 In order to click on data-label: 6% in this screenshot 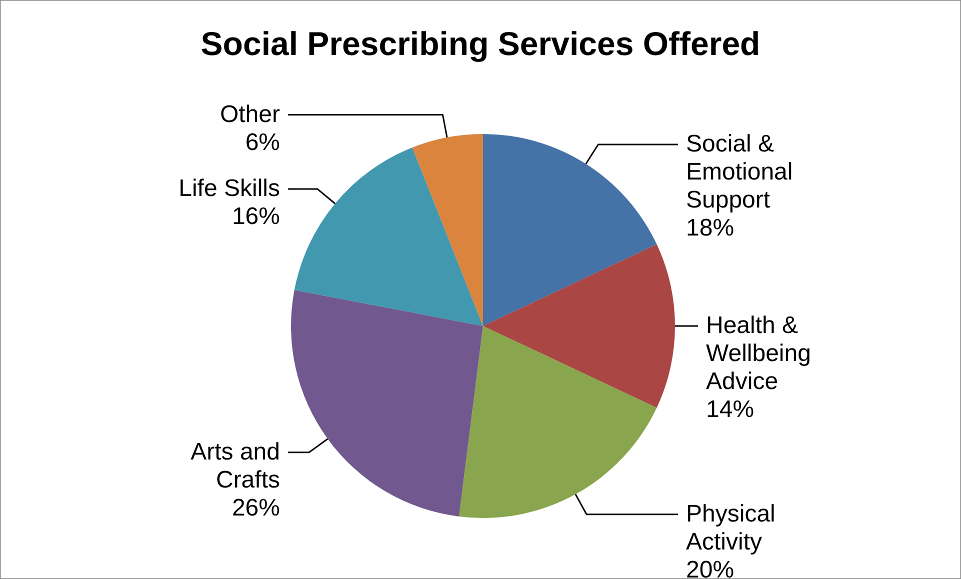, I will do `click(262, 142)`.